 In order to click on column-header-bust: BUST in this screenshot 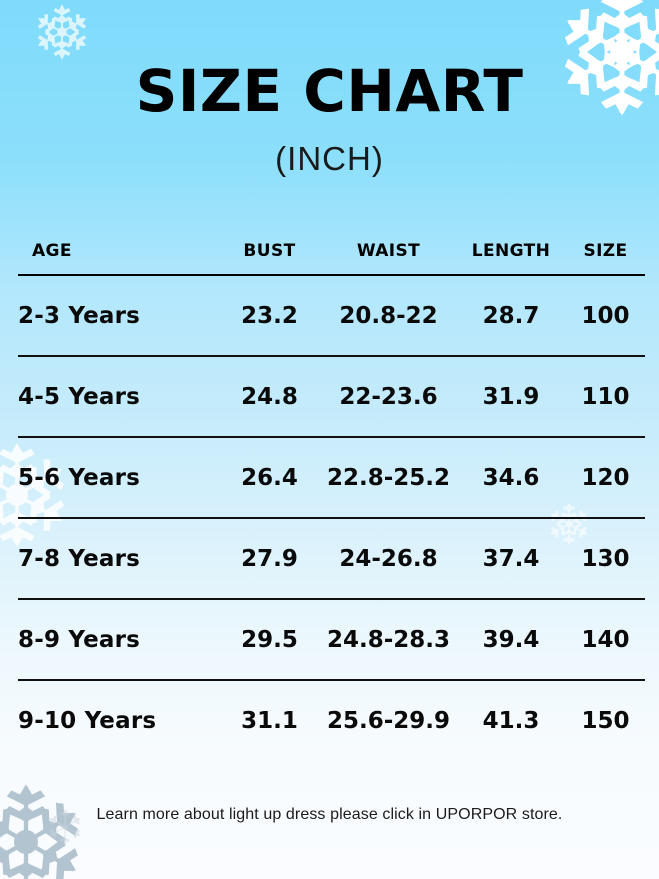, I will do `click(269, 252)`.